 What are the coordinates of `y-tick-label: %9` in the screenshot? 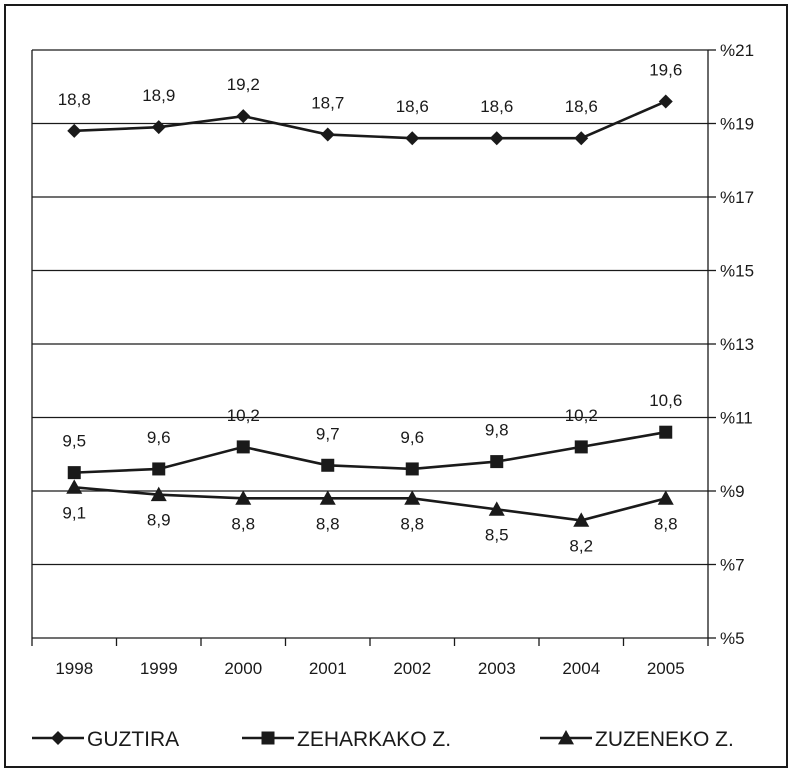 It's located at (732, 491).